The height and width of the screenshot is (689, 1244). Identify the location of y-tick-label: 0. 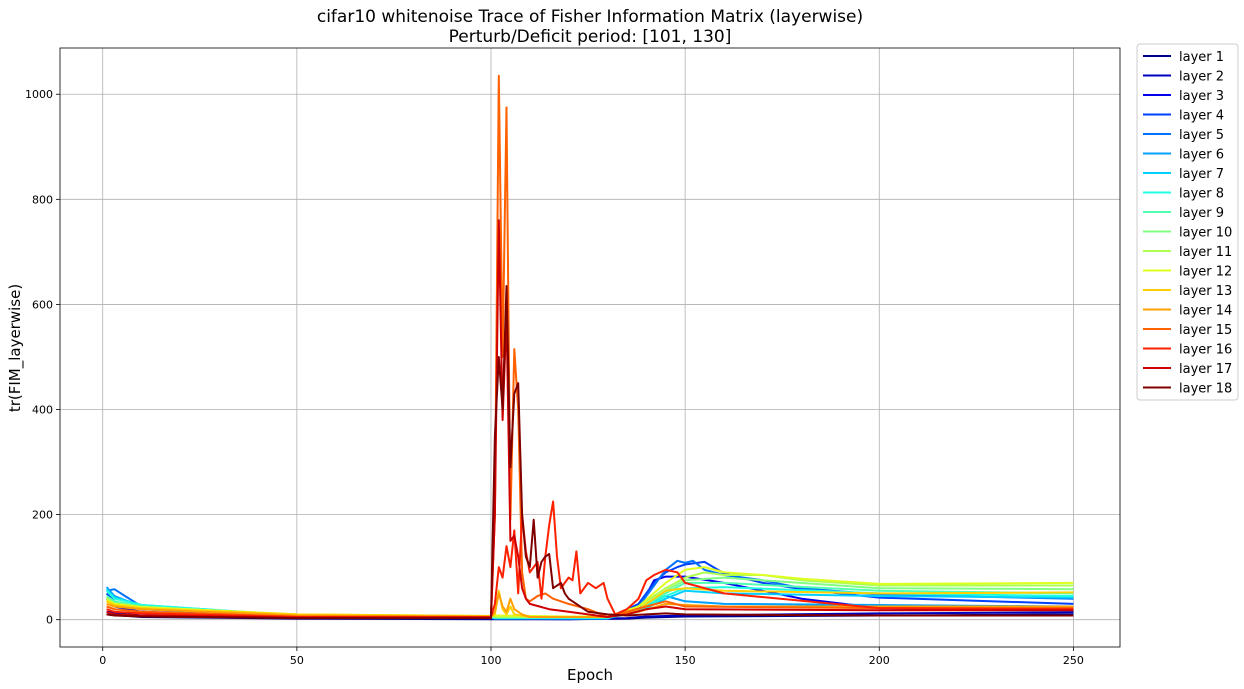
(49, 620).